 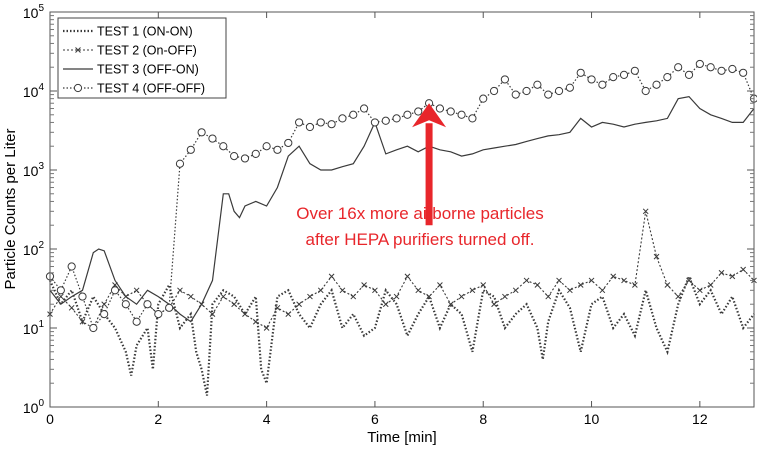 I want to click on x-tick-label: 0, so click(x=50, y=419).